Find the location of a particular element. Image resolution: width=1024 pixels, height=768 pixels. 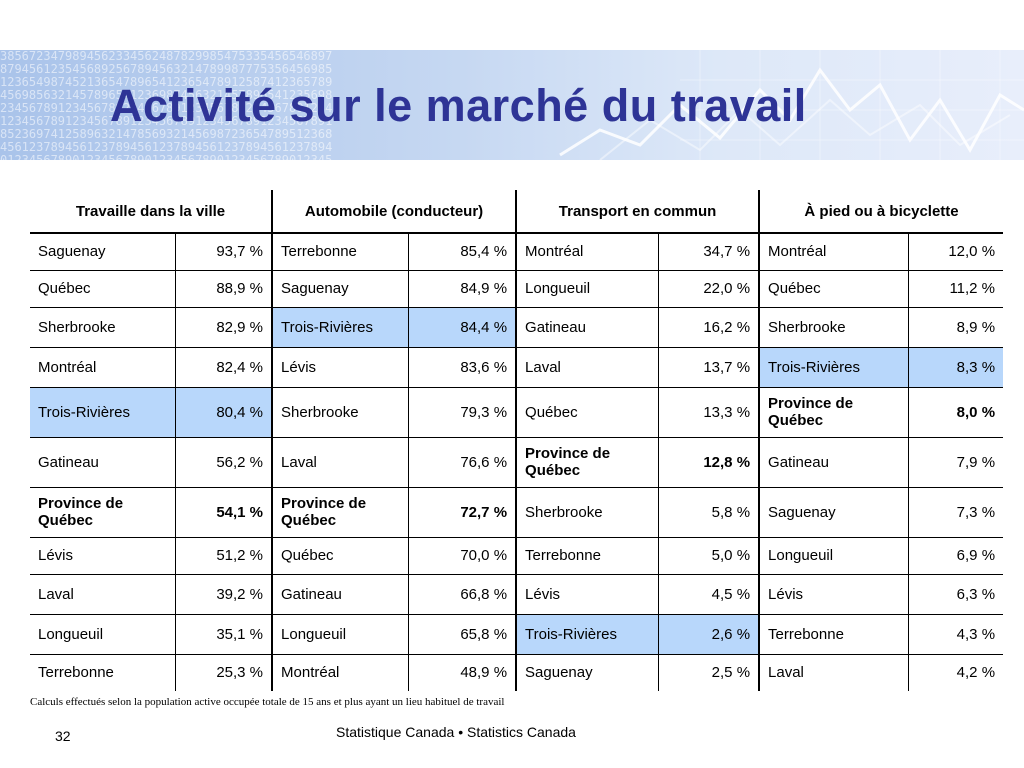

percentage-cell: 80,4 % is located at coordinates (224, 412).